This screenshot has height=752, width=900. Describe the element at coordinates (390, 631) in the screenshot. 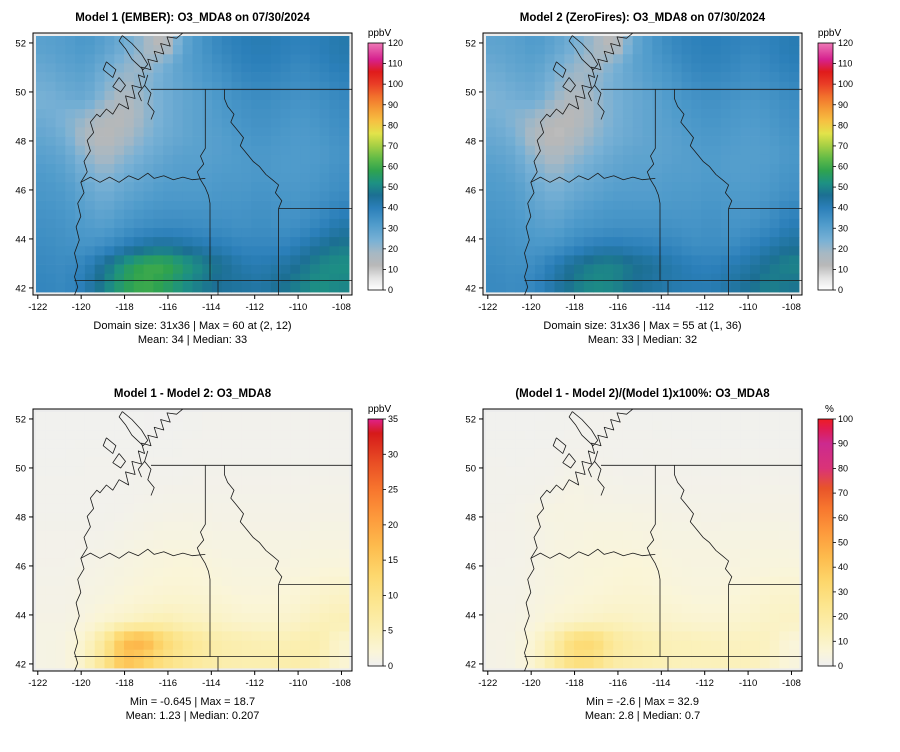

I see `svg-text: 5` at that location.